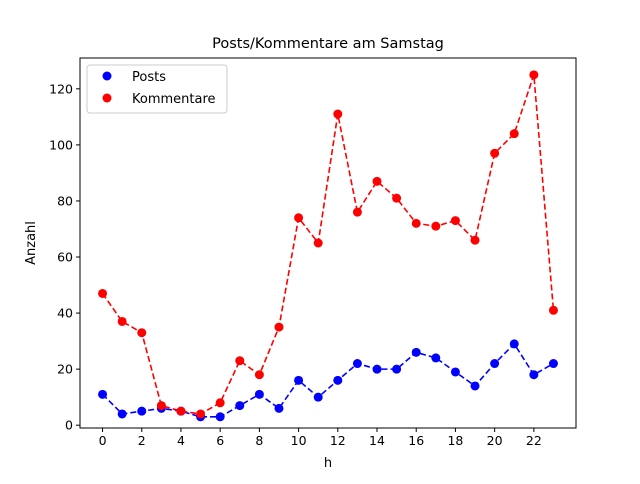  I want to click on x-tick-label: 12, so click(338, 440).